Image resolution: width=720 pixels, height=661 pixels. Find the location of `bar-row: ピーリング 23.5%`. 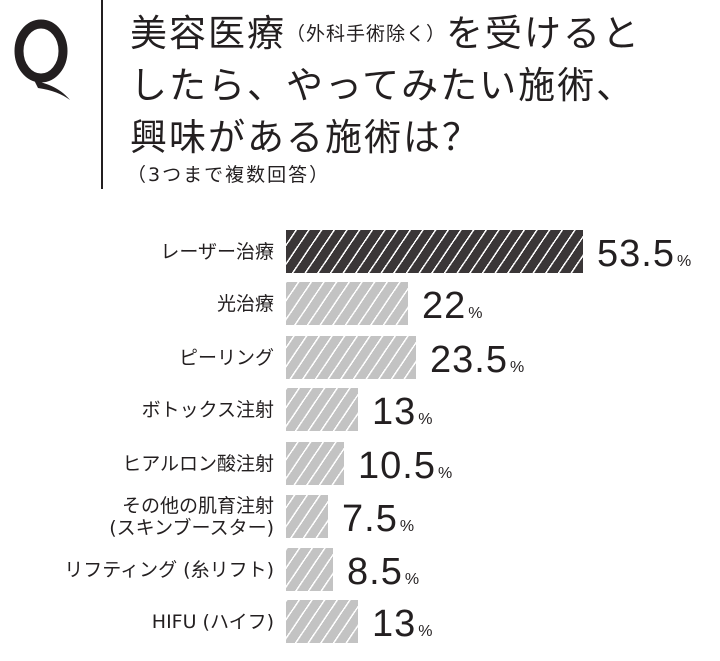

bar-row: ピーリング 23.5% is located at coordinates (360, 359).